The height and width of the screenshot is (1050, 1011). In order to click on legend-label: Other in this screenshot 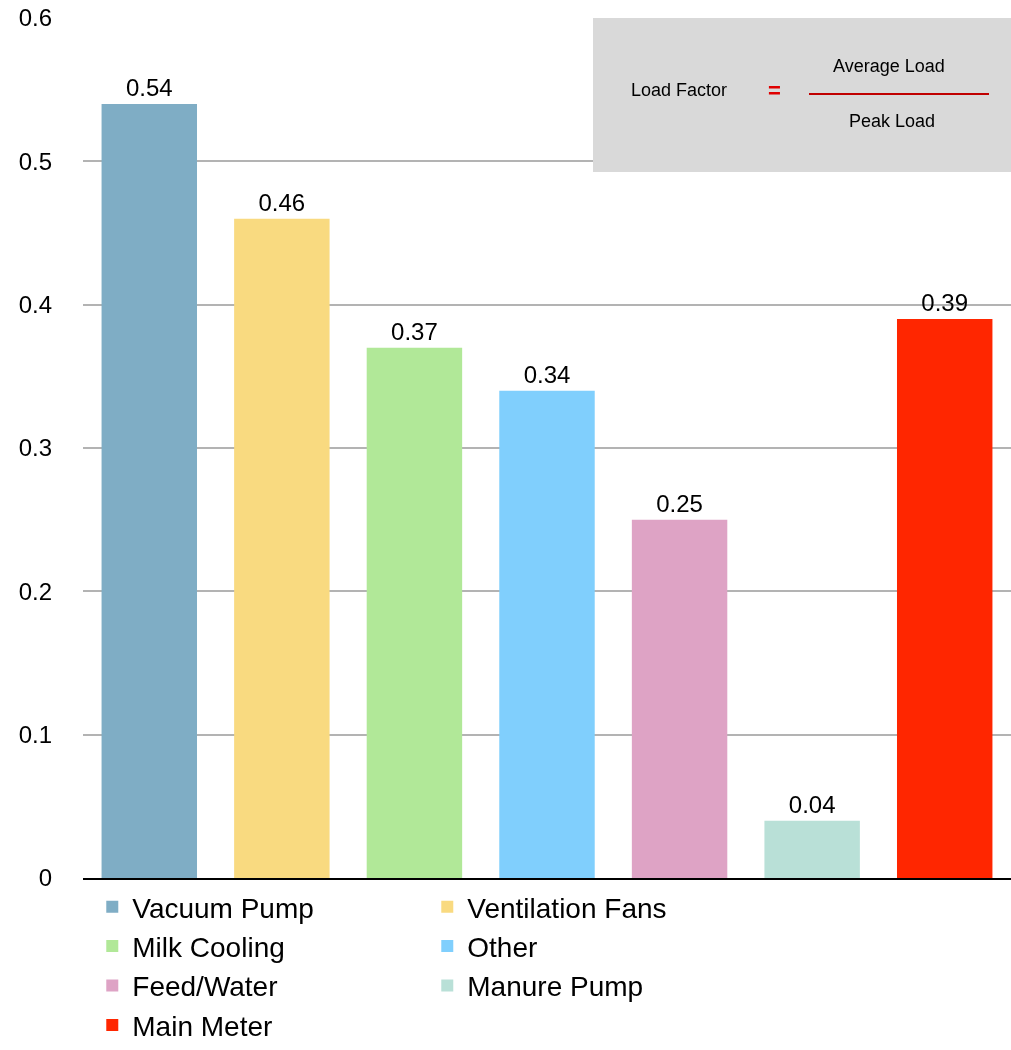, I will do `click(502, 948)`.